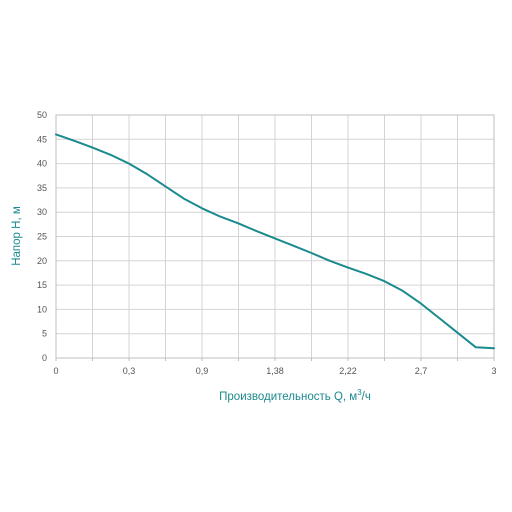 This screenshot has height=512, width=512. What do you see at coordinates (288, 397) in the screenshot?
I see `x-axis-title-main: Производительность Q, м` at bounding box center [288, 397].